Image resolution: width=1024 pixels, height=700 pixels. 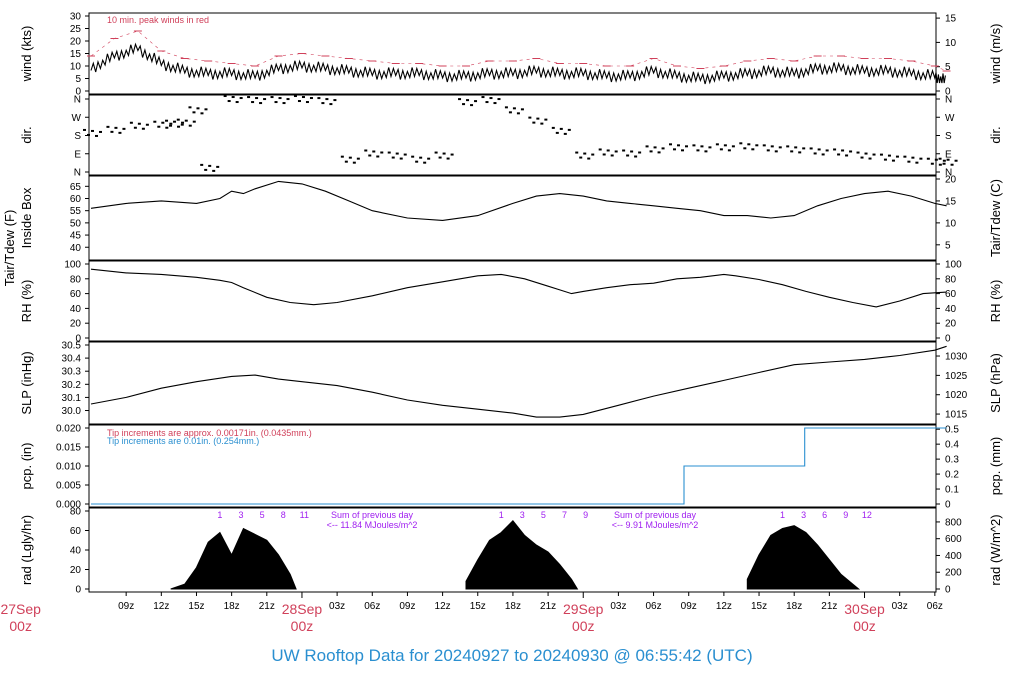 I want to click on y-tick-label-left: 40, so click(x=76, y=248).